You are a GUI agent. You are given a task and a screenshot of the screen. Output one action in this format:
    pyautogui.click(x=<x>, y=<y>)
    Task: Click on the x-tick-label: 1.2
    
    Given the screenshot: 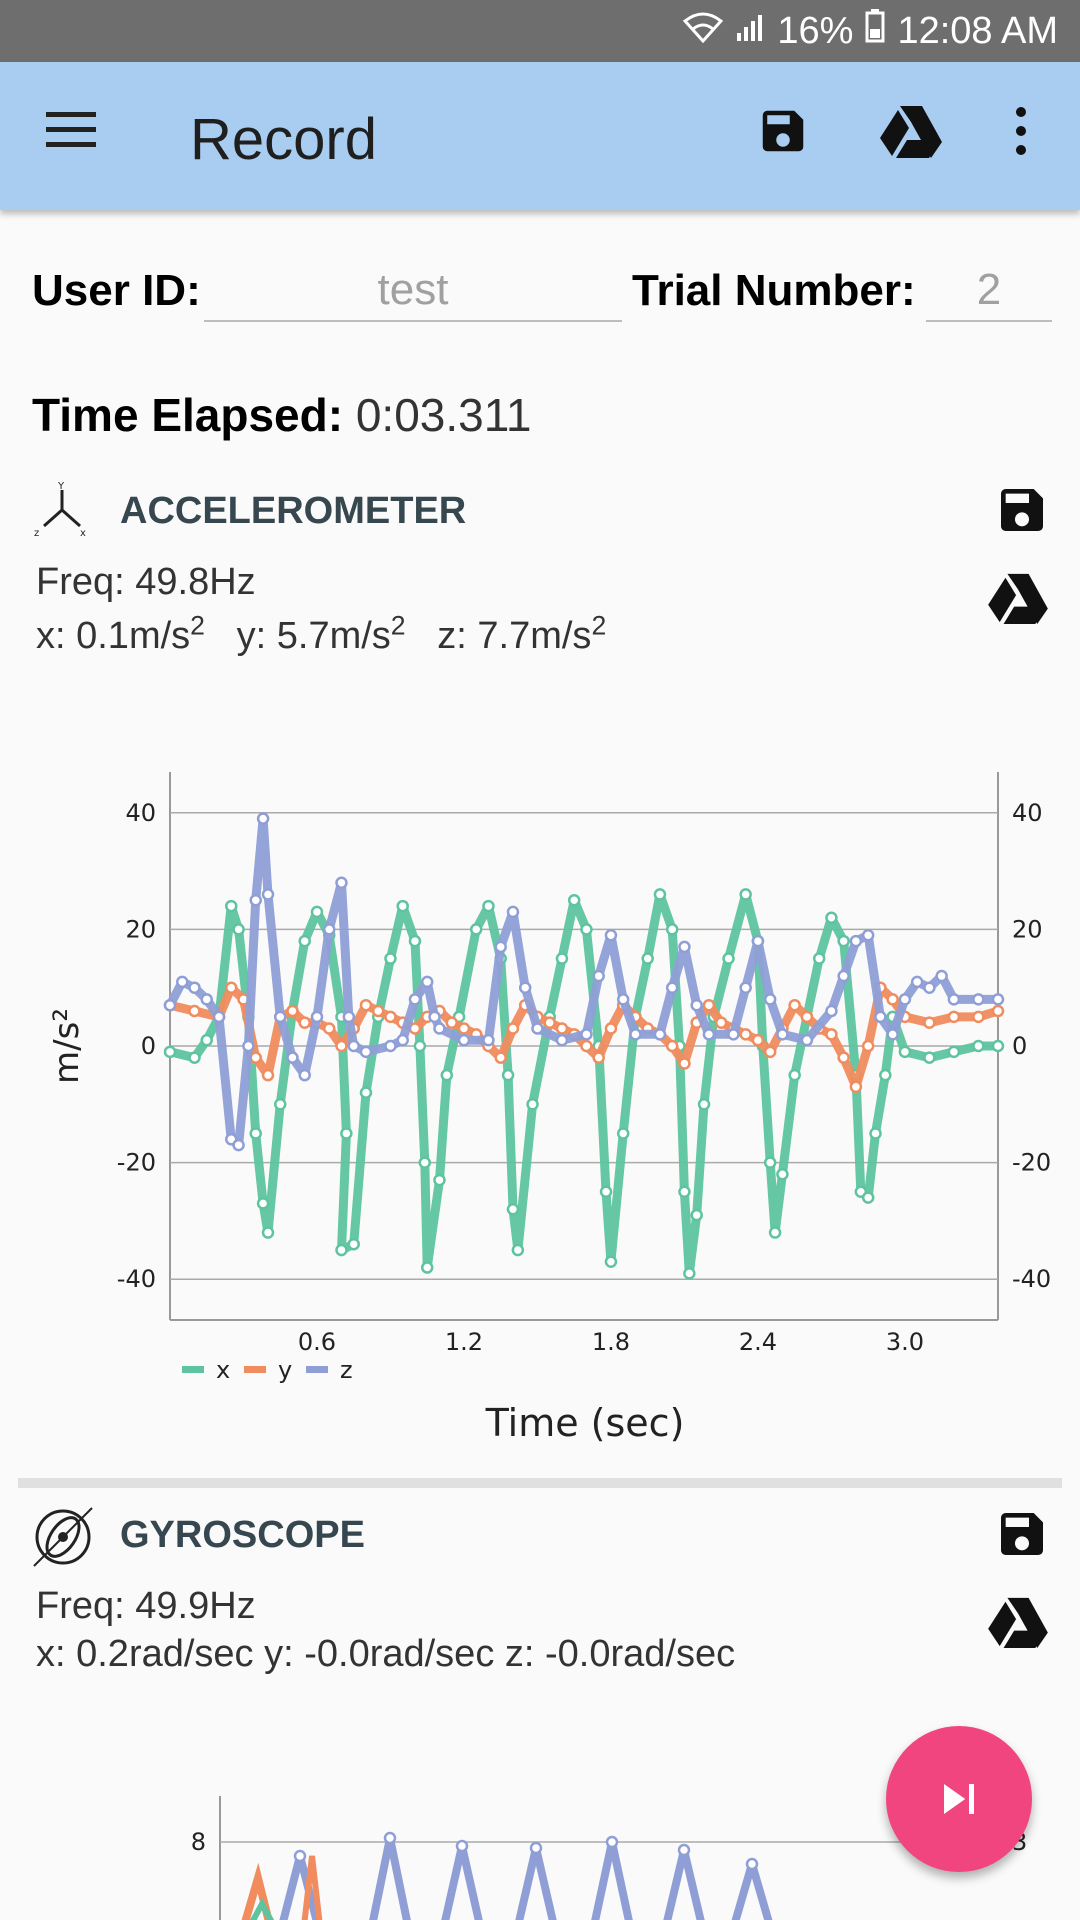 What is the action you would take?
    pyautogui.click(x=464, y=1342)
    